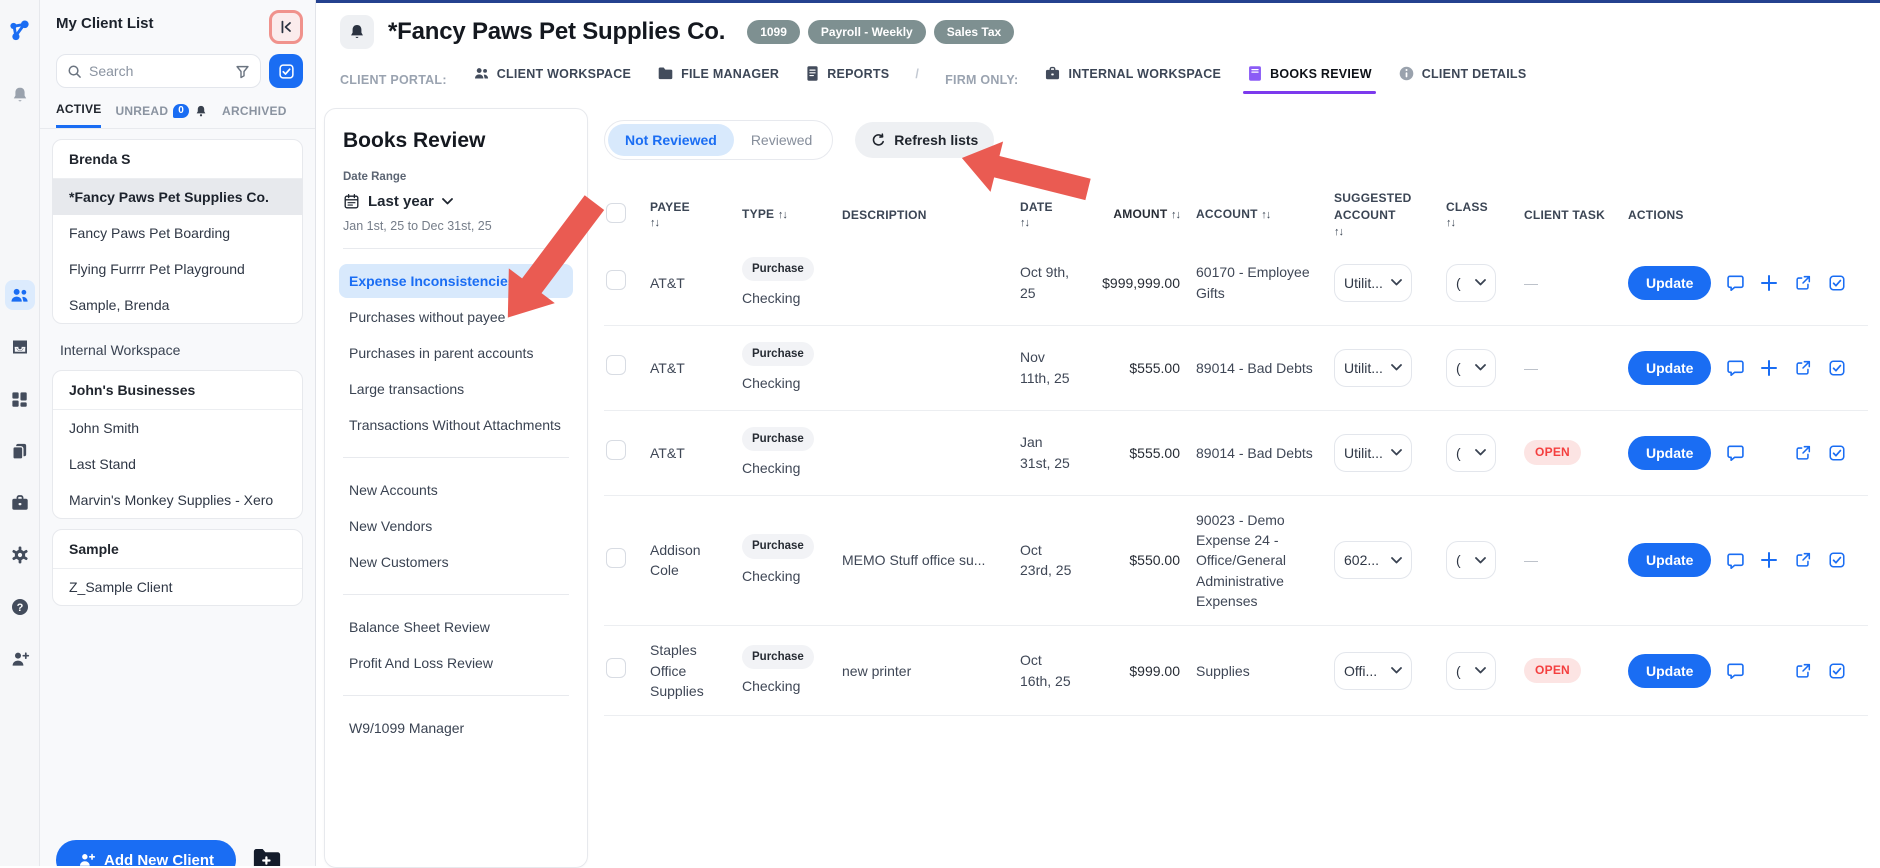 The width and height of the screenshot is (1880, 868). What do you see at coordinates (286, 27) in the screenshot?
I see `collapse-sidebar-button` at bounding box center [286, 27].